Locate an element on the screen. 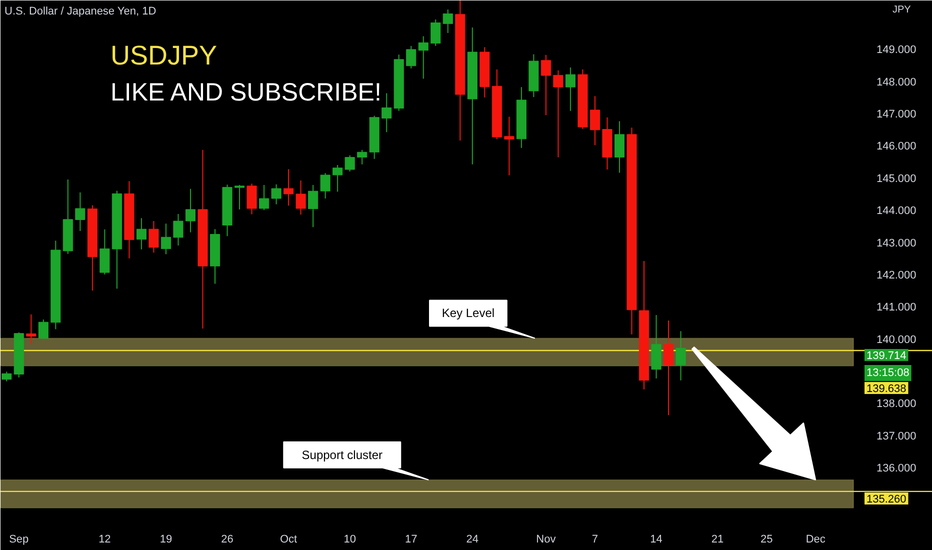  y-tick-label: 136.000 is located at coordinates (896, 468).